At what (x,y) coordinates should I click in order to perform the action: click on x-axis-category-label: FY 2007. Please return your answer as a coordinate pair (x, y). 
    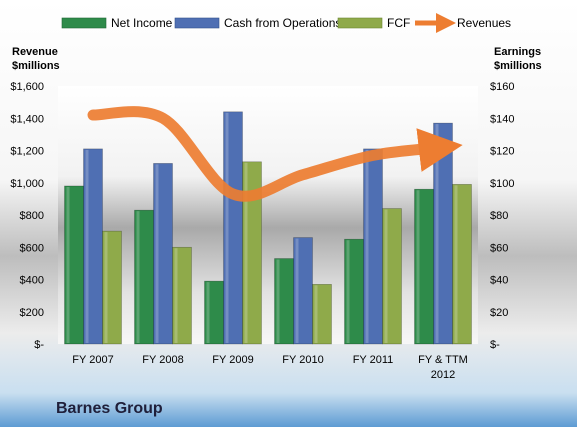
    Looking at the image, I should click on (92, 360).